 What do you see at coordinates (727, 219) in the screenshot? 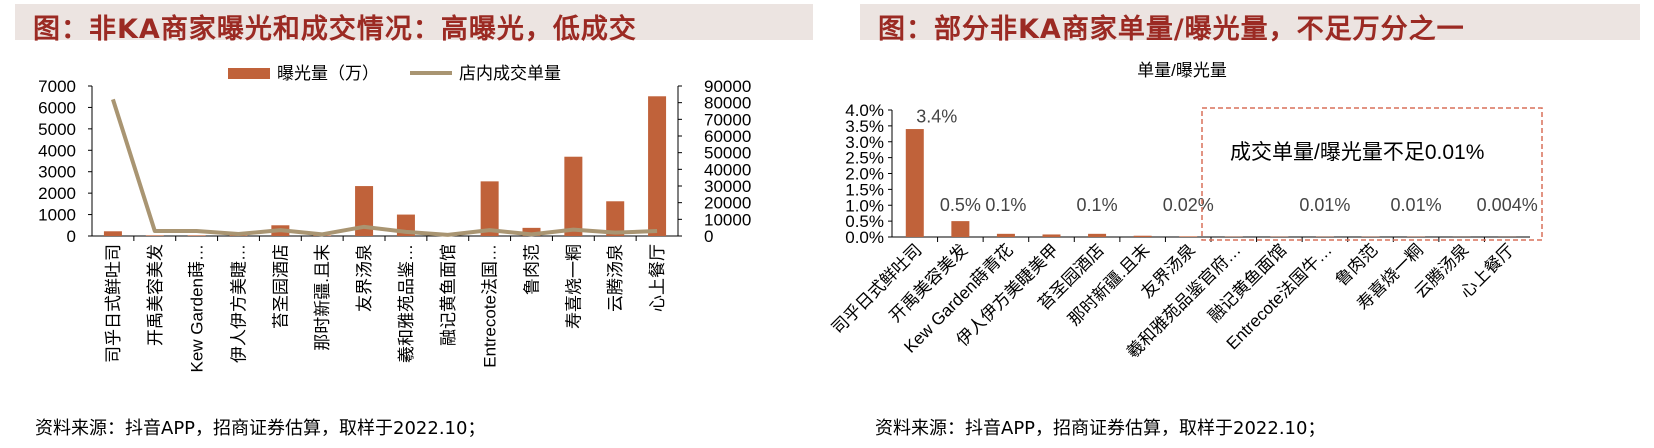
I see `right-y-tick-label: 10000` at bounding box center [727, 219].